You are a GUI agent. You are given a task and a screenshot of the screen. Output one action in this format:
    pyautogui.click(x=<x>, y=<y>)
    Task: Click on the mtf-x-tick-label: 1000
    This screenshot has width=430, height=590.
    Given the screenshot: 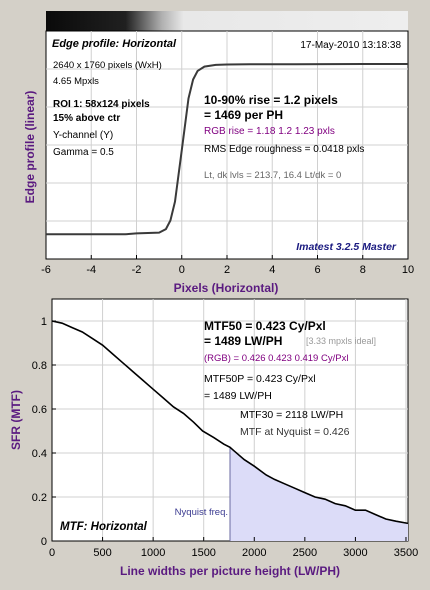 What is the action you would take?
    pyautogui.click(x=153, y=553)
    